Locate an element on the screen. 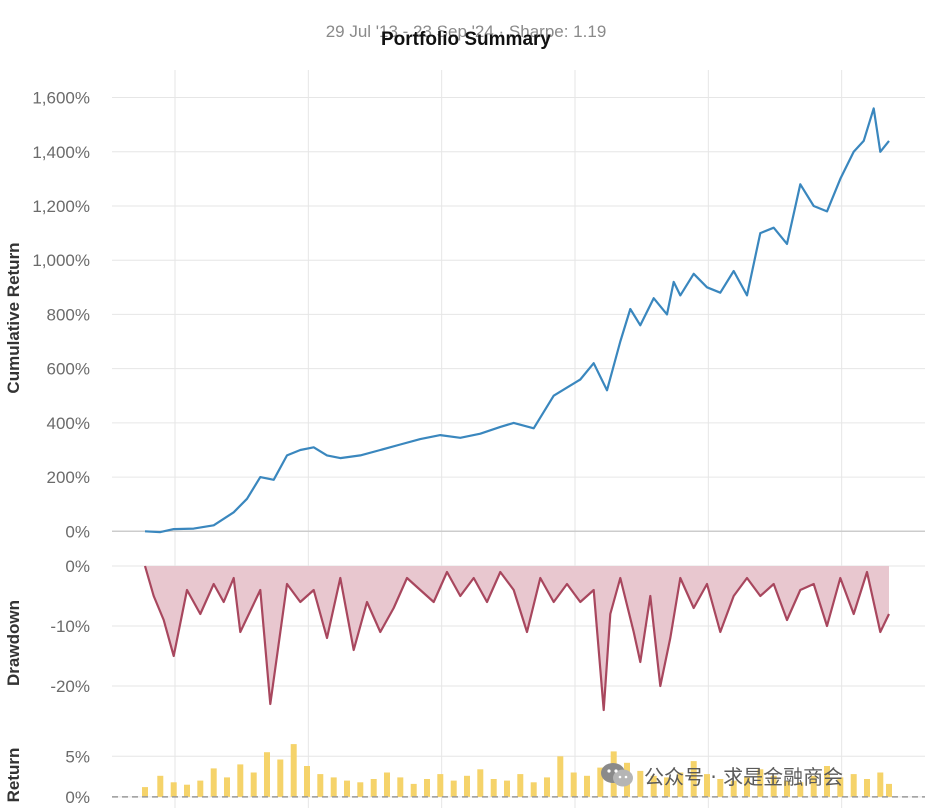 Image resolution: width=932 pixels, height=810 pixels. drawdown-line is located at coordinates (516, 638).